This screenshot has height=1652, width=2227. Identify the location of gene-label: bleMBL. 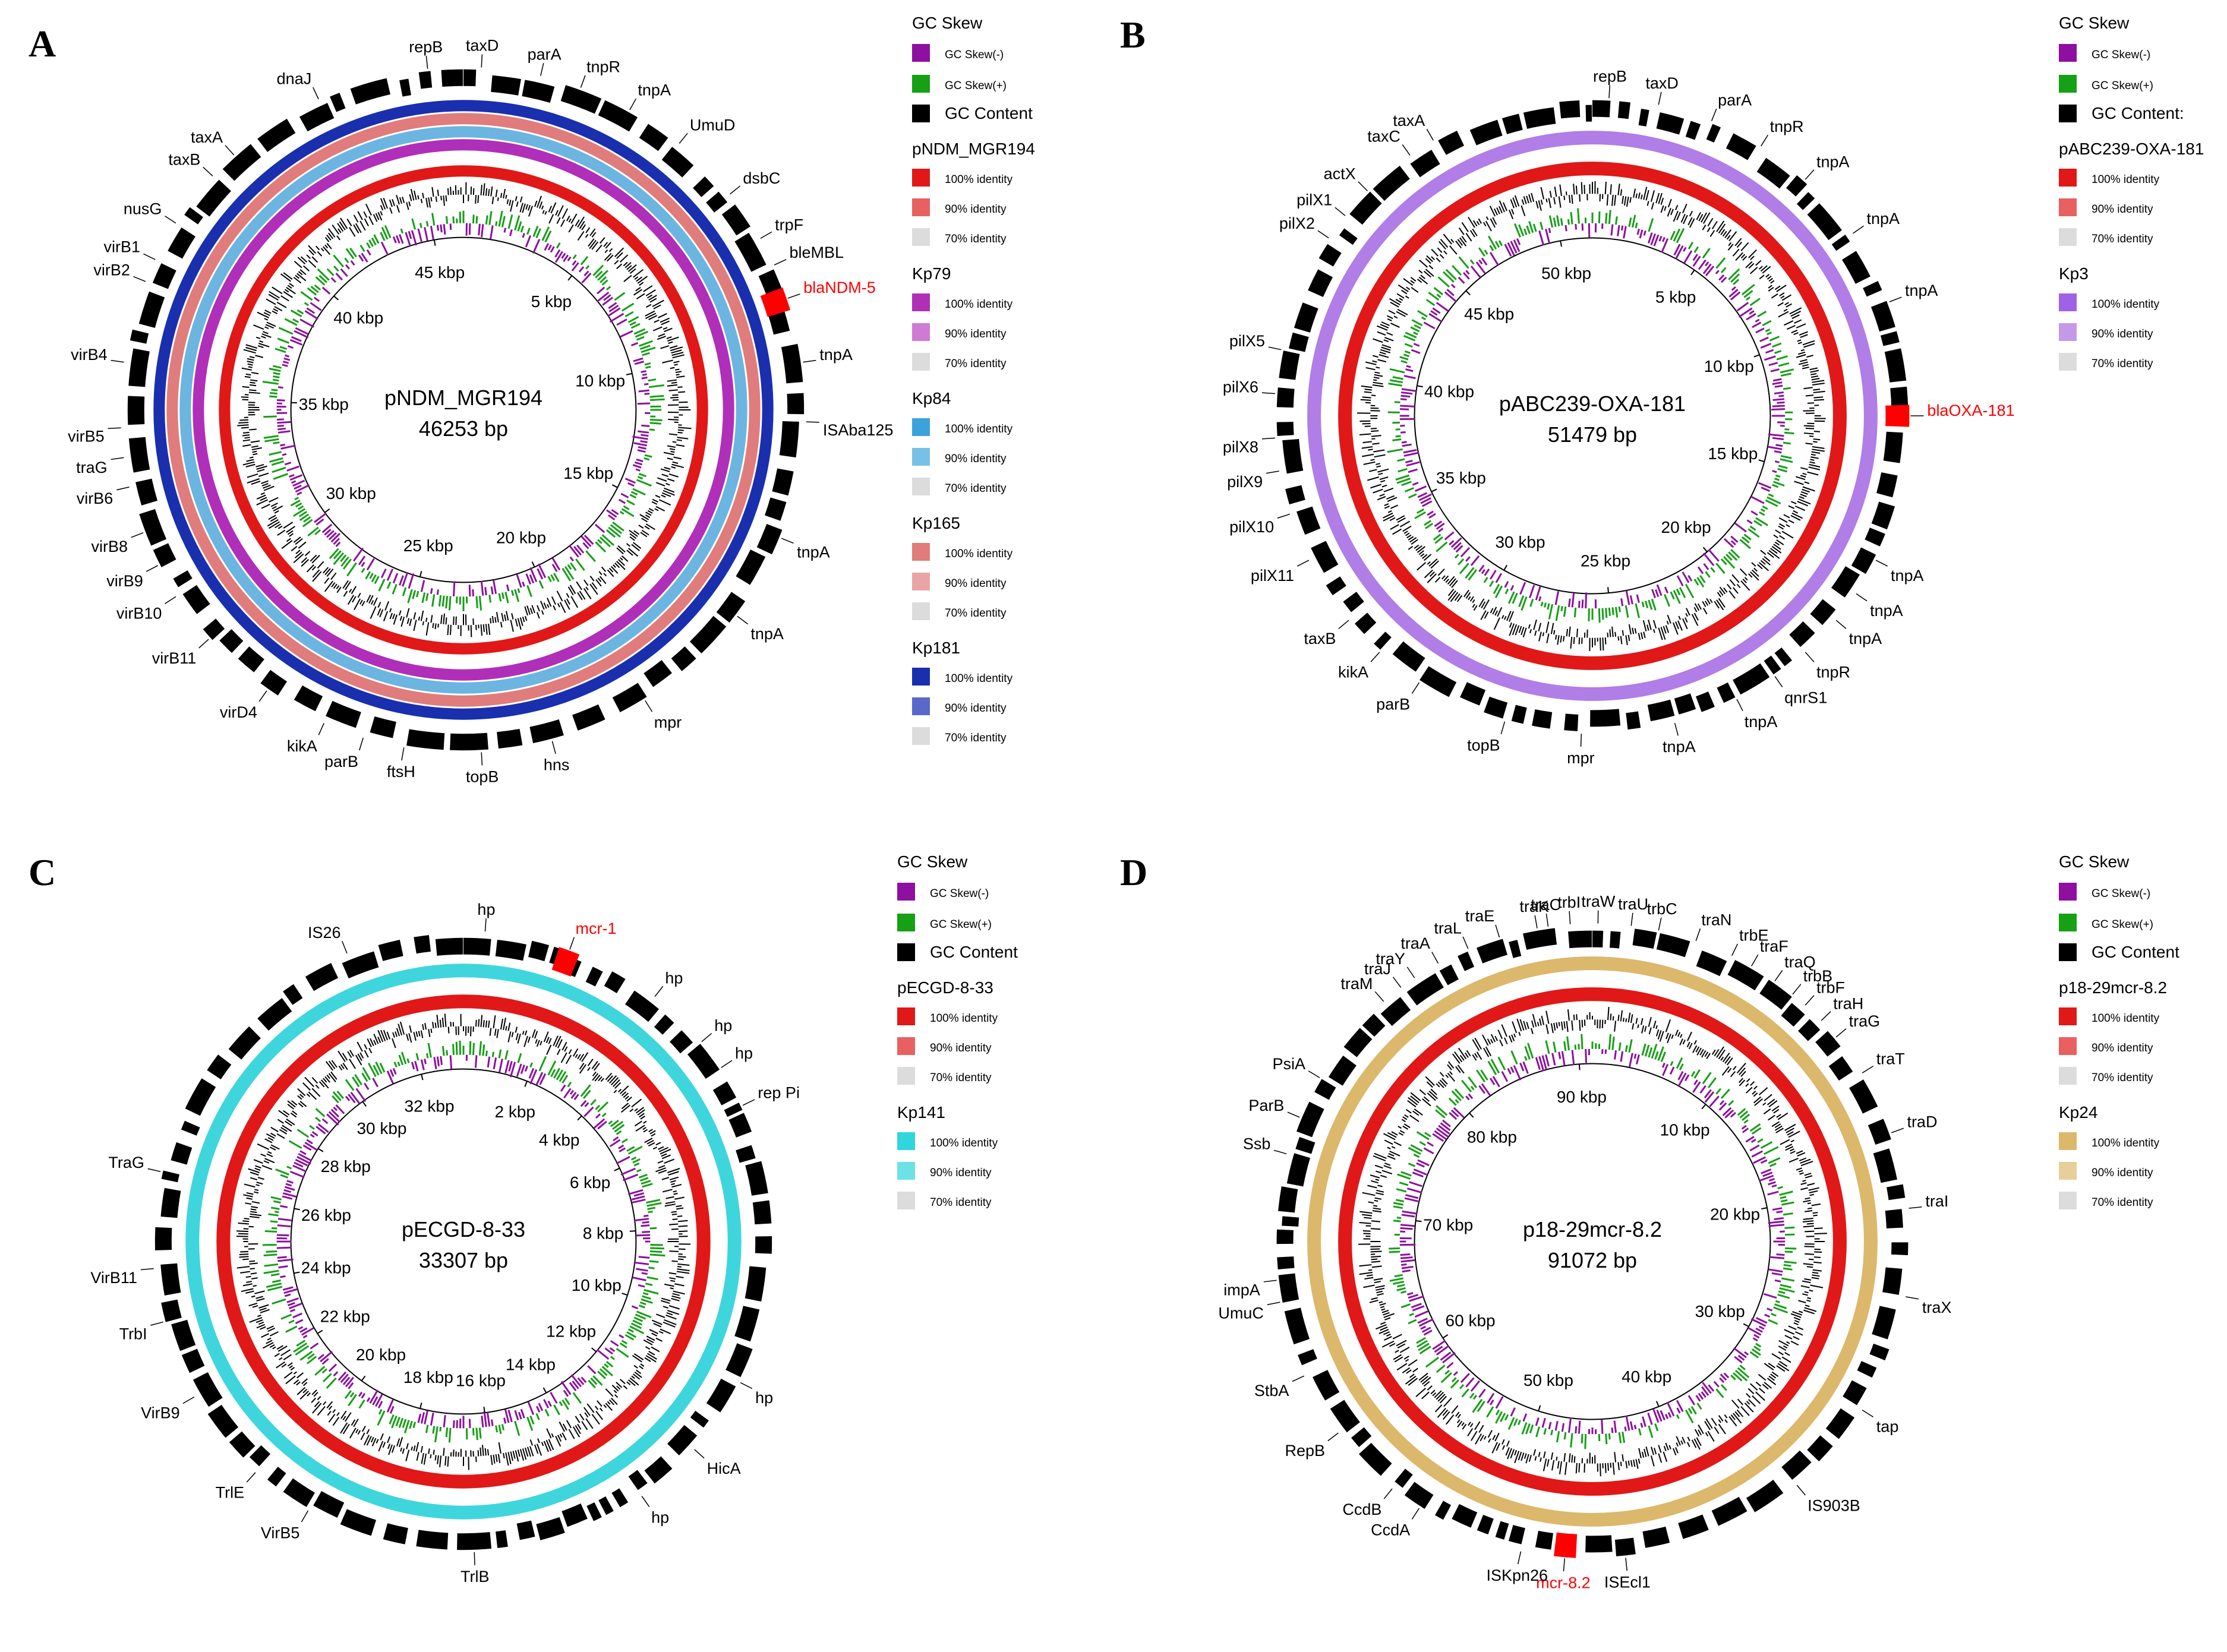
(816, 252).